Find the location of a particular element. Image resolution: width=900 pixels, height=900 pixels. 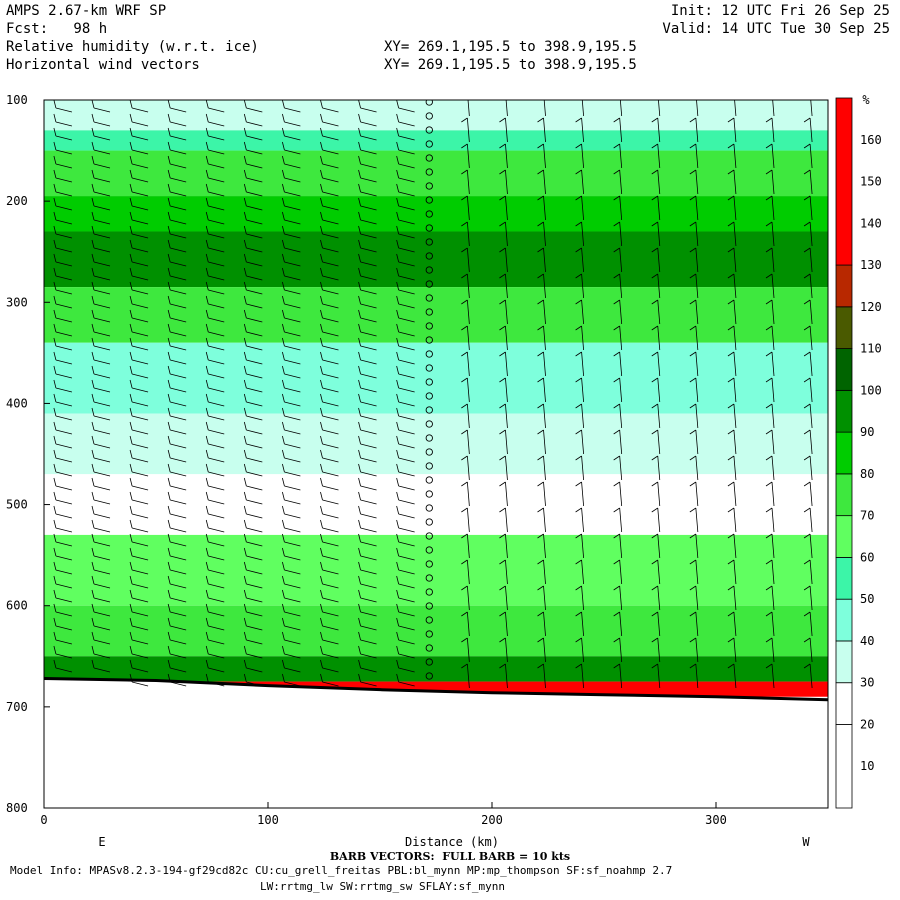

y-tick-label: 600 is located at coordinates (17, 606).